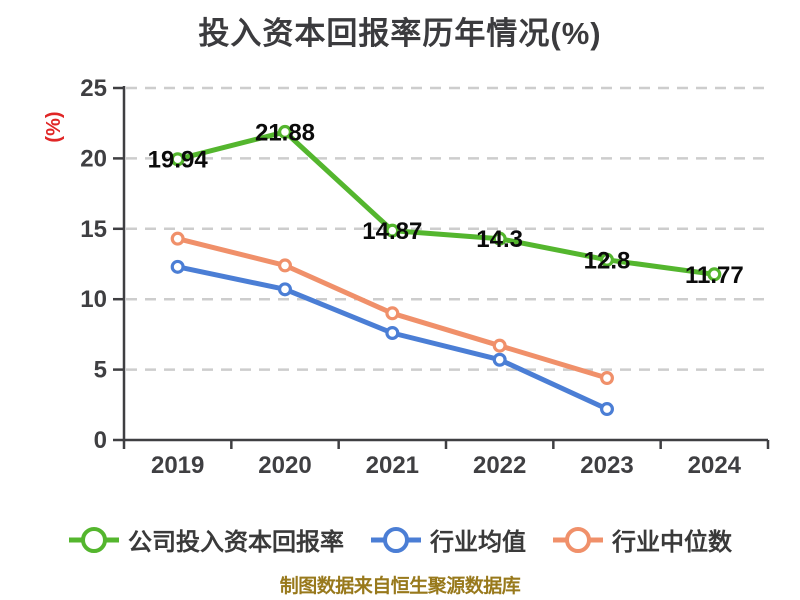 The image size is (800, 600). Describe the element at coordinates (236, 542) in the screenshot. I see `legend-item-label: 公司投入资本回报率` at that location.